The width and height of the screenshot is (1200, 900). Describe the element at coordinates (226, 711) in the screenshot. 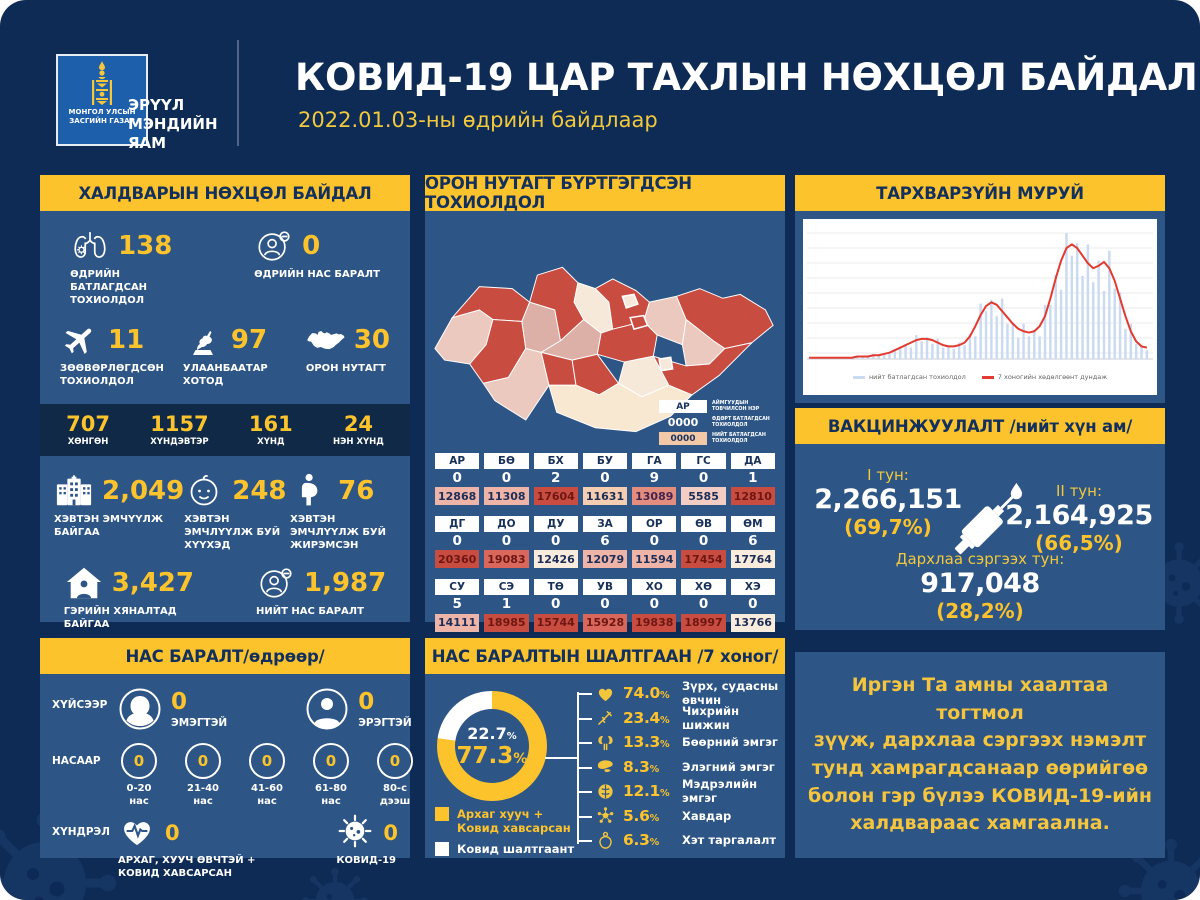

I see `deaths-gender-row: ХҮЙСЭЭР 0 ЭМЭГТЭЙ 0 ЭРЭГТЭЙ` at that location.